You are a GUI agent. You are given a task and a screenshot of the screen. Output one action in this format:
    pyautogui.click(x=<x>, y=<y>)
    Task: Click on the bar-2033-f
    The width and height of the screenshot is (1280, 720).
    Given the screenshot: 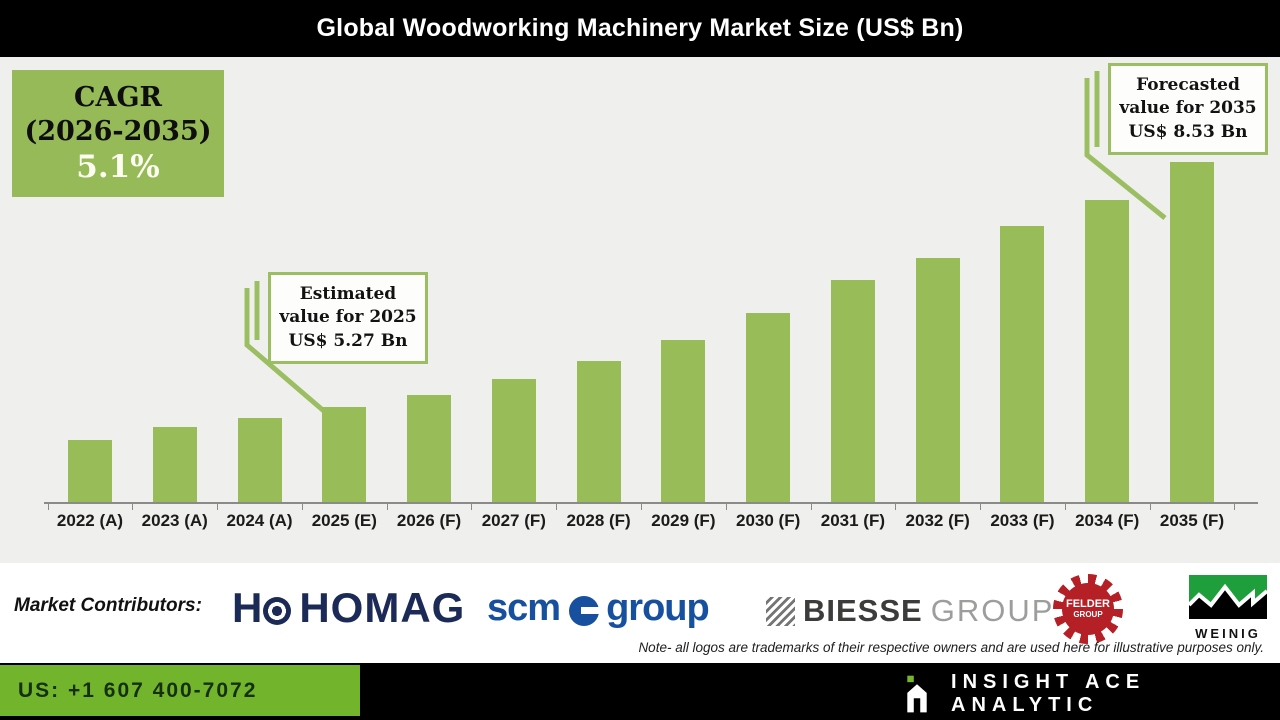 What is the action you would take?
    pyautogui.click(x=1022, y=364)
    